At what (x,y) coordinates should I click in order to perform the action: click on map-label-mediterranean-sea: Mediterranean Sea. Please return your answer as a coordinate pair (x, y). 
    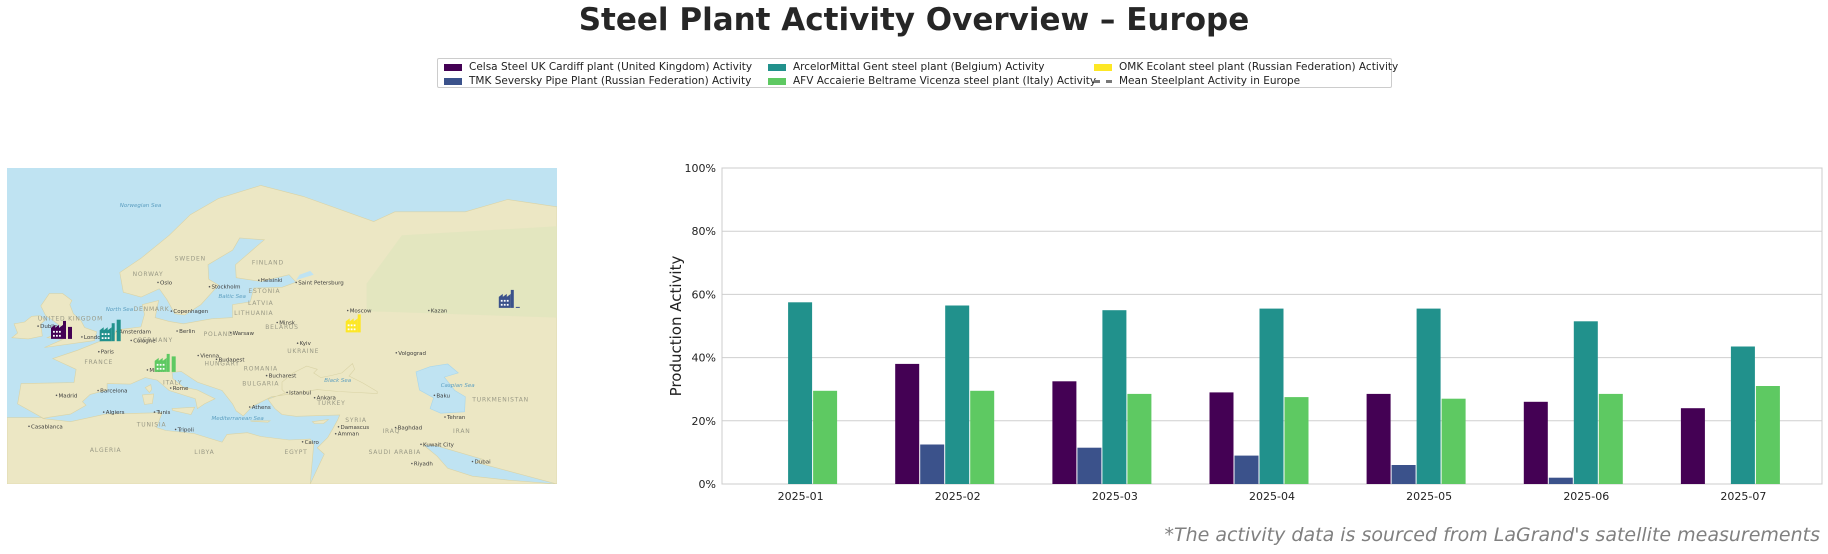
    Looking at the image, I should click on (238, 419).